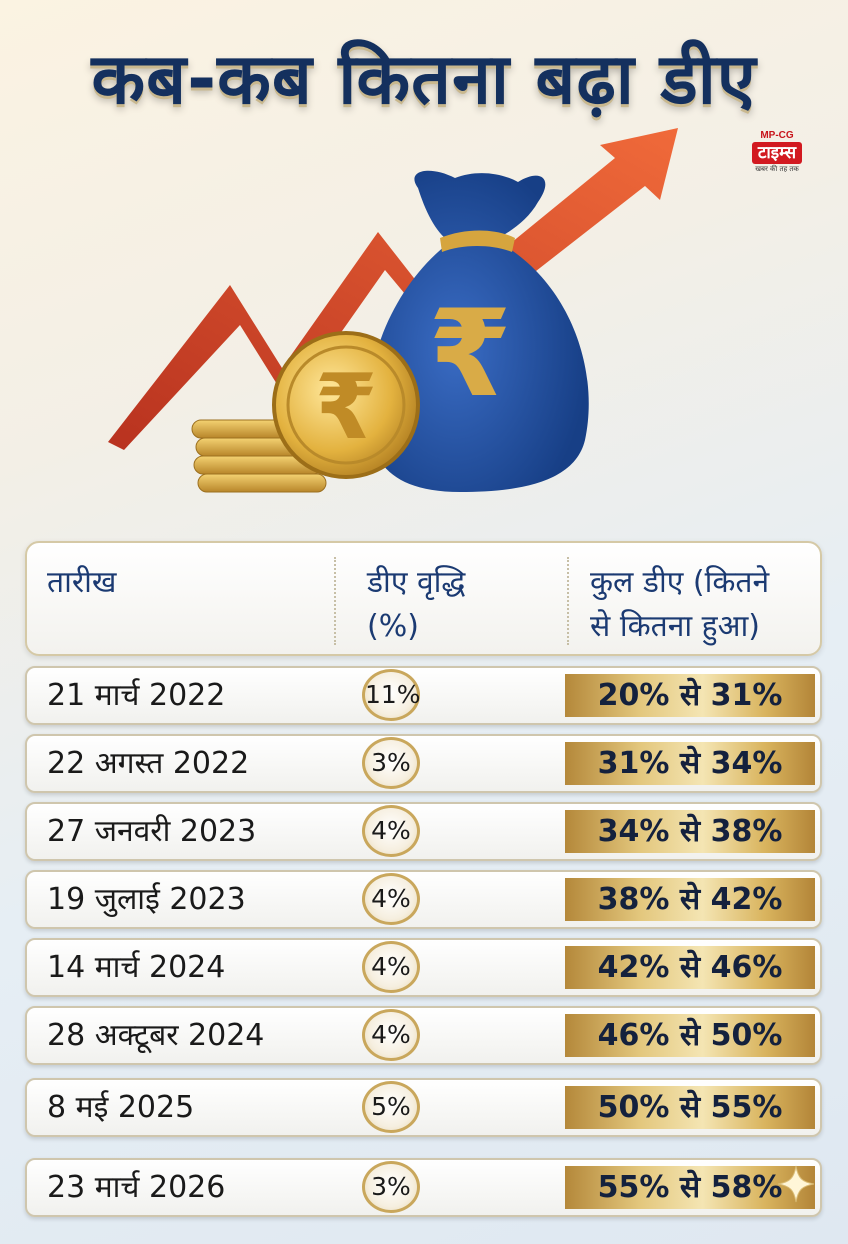 The image size is (848, 1244). I want to click on row-total: 34% से 38%, so click(690, 831).